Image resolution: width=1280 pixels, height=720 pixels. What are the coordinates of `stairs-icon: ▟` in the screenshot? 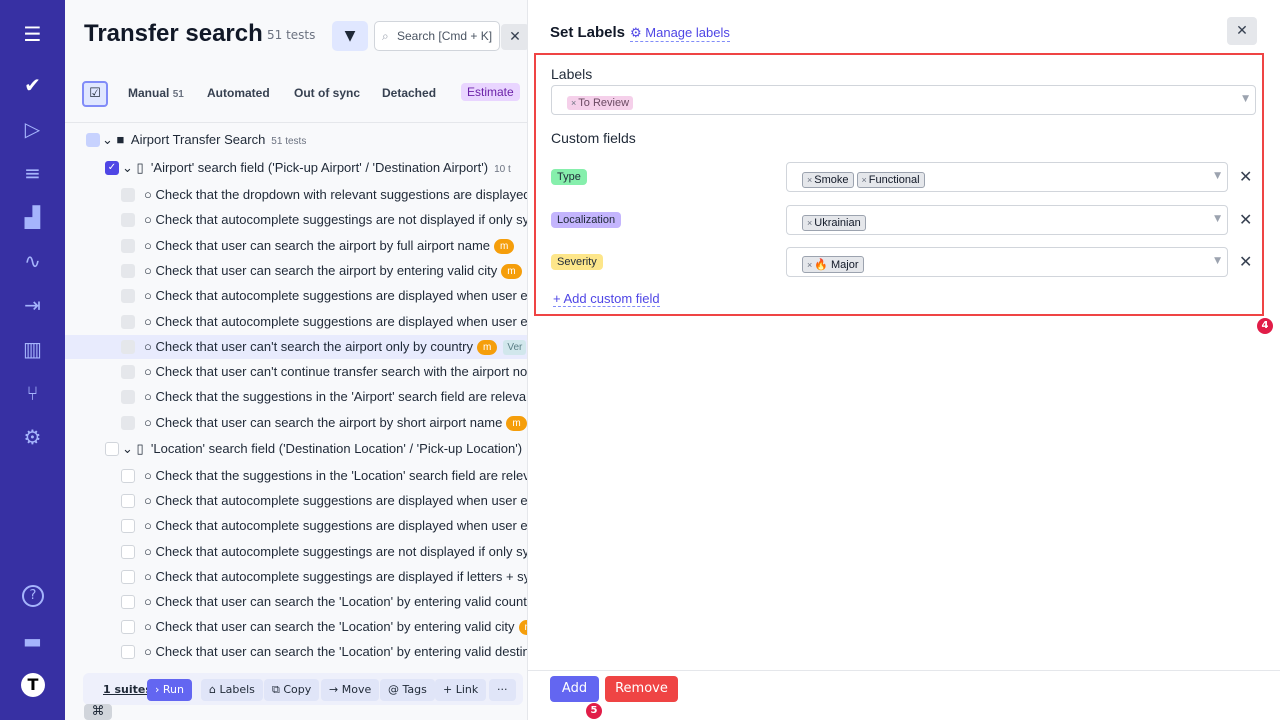 It's located at (32, 217).